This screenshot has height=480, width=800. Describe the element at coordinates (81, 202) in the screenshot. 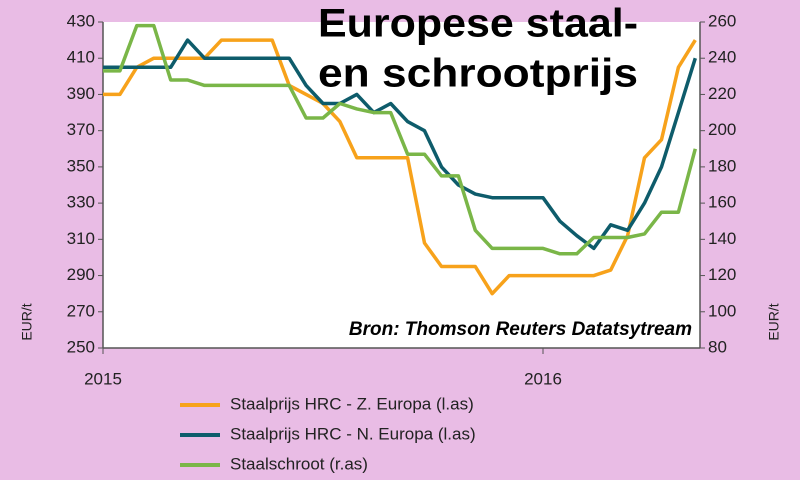

I see `y-tick-label: 330` at that location.